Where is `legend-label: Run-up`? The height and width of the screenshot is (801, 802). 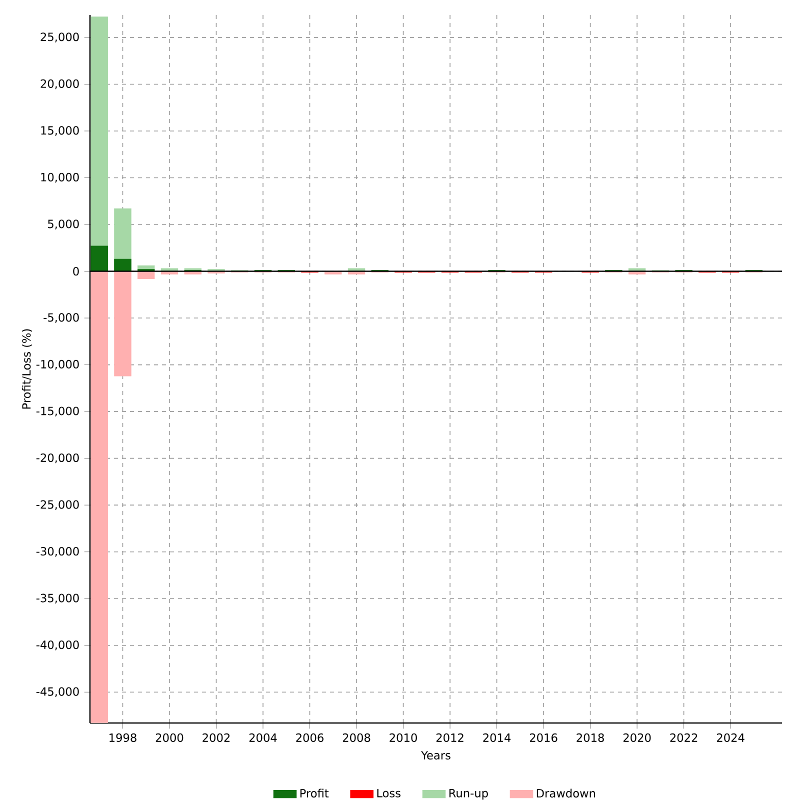
legend-label: Run-up is located at coordinates (468, 794).